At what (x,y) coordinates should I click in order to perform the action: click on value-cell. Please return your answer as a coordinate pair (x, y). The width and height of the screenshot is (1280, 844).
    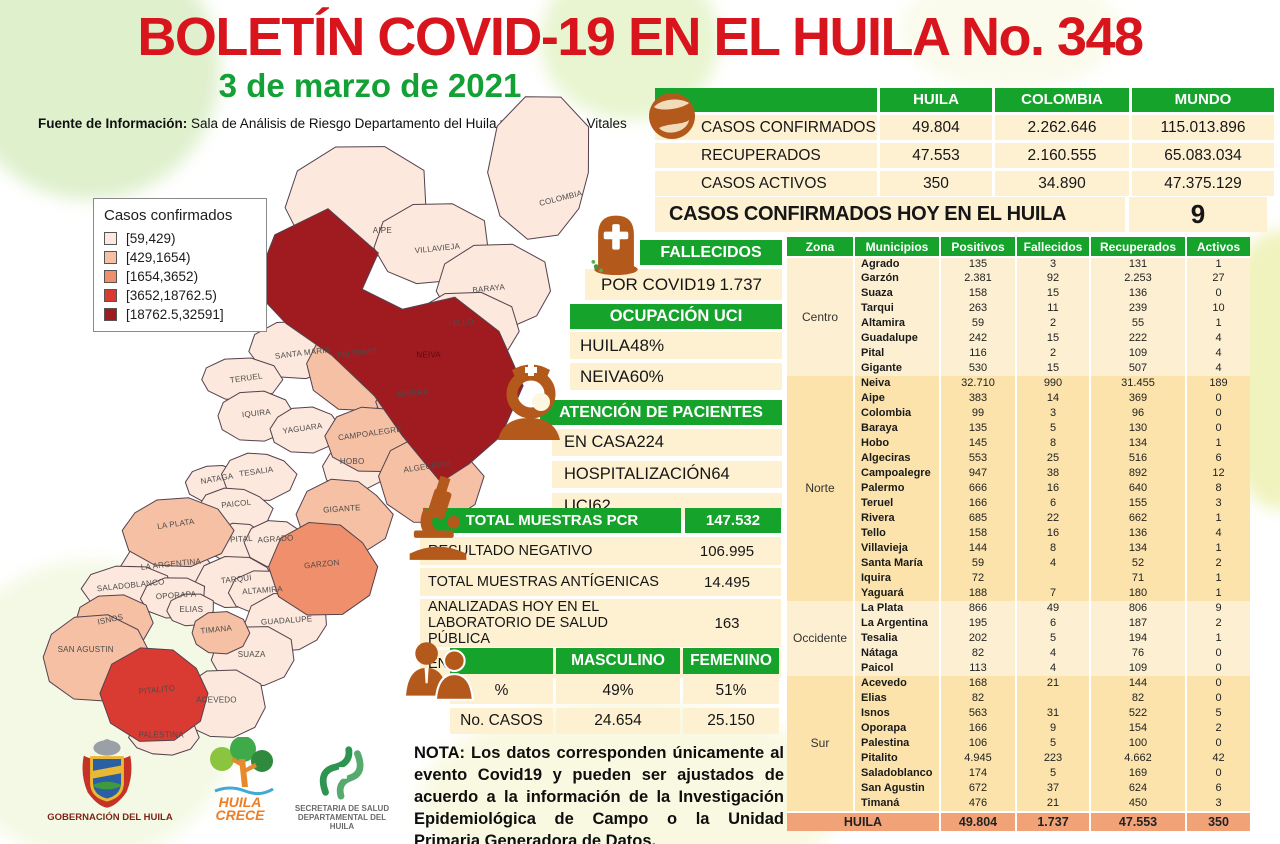
    Looking at the image, I should click on (1053, 698).